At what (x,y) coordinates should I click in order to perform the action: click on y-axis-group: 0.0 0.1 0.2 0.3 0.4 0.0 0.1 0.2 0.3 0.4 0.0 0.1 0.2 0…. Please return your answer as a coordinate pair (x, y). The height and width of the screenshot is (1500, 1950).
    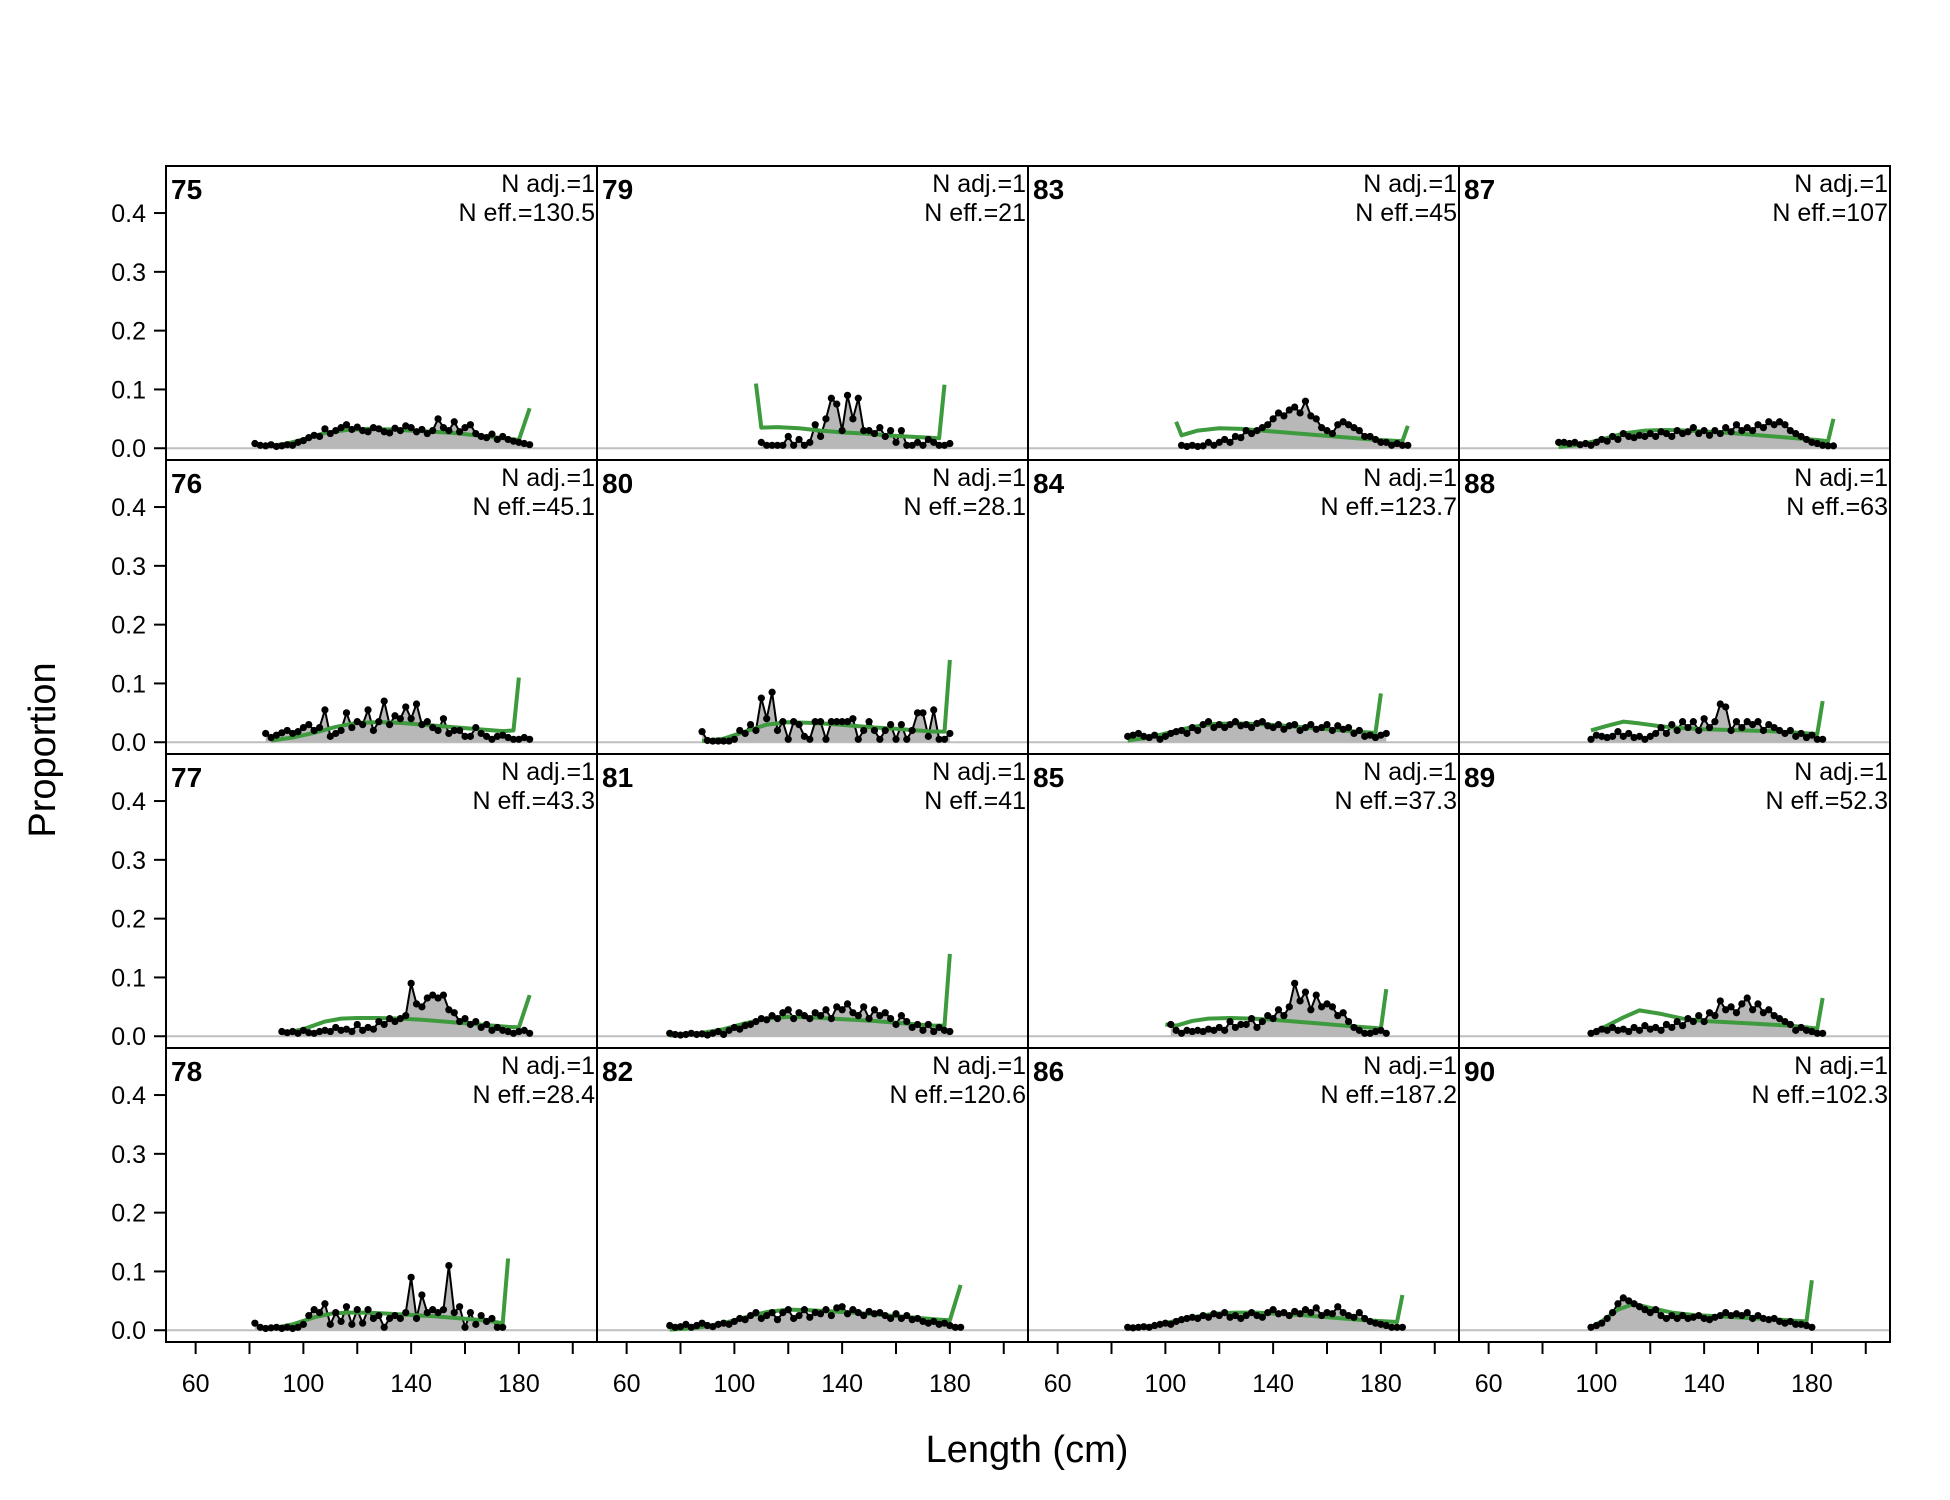
    Looking at the image, I should click on (138, 772).